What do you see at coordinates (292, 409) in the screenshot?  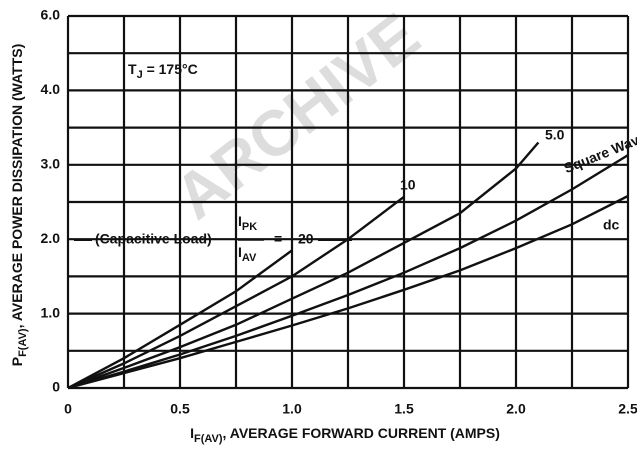 I see `x-tick-label: 1.0` at bounding box center [292, 409].